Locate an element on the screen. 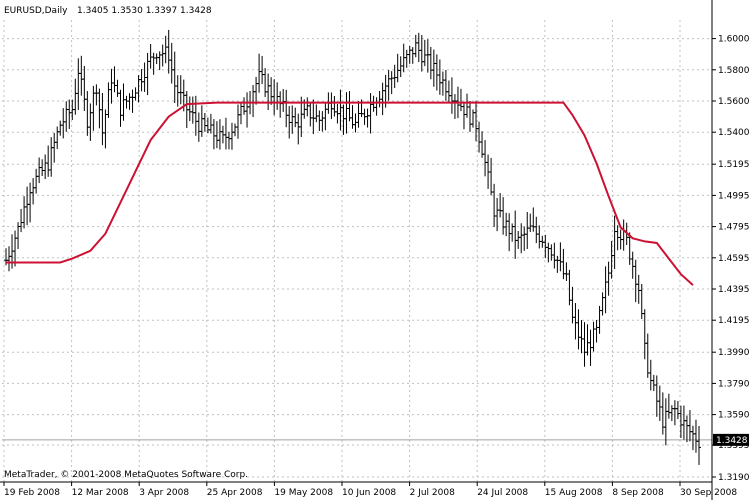 The image size is (750, 500). x-tick-label: 8 Sep 2008 is located at coordinates (638, 493).